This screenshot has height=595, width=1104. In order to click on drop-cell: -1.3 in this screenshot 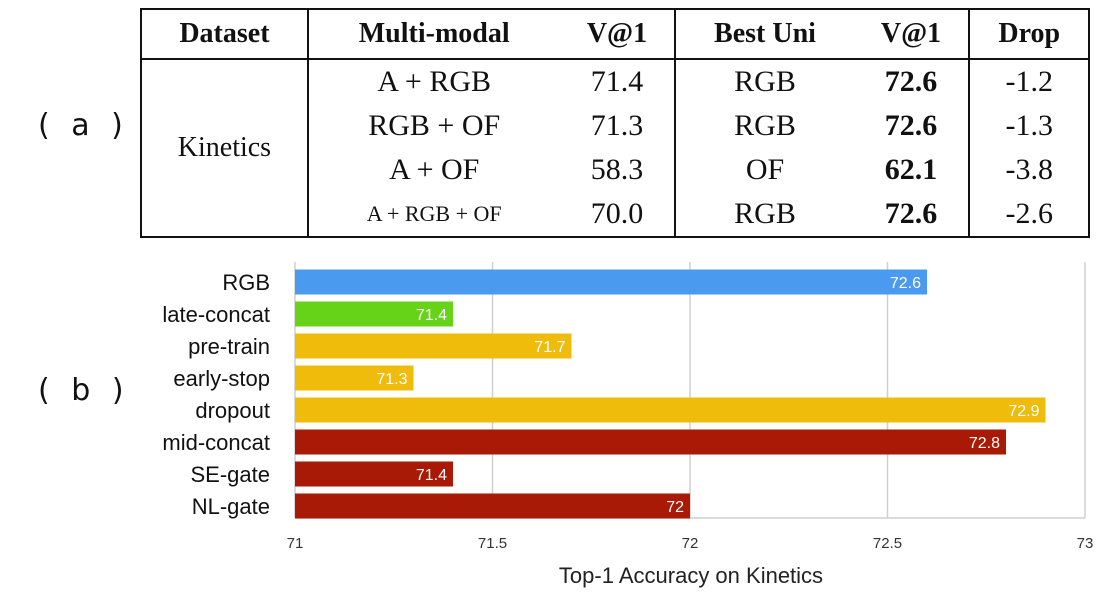, I will do `click(1029, 125)`.